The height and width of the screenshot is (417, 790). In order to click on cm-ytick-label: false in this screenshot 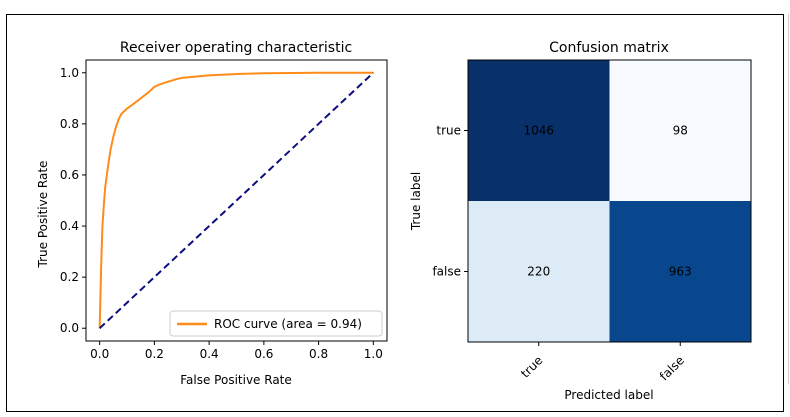, I will do `click(446, 272)`.